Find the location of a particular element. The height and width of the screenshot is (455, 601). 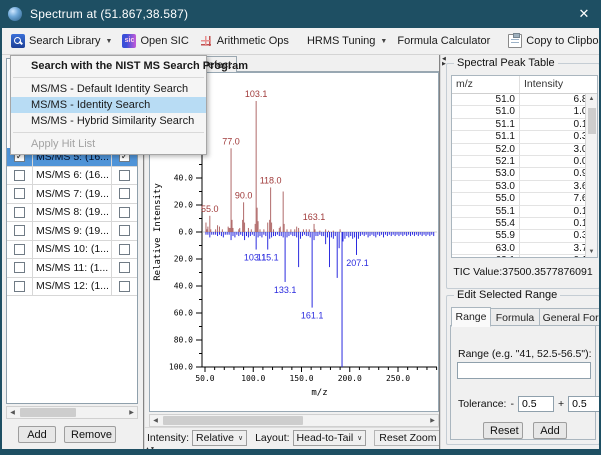

tolerance-plus-input is located at coordinates (583, 404).